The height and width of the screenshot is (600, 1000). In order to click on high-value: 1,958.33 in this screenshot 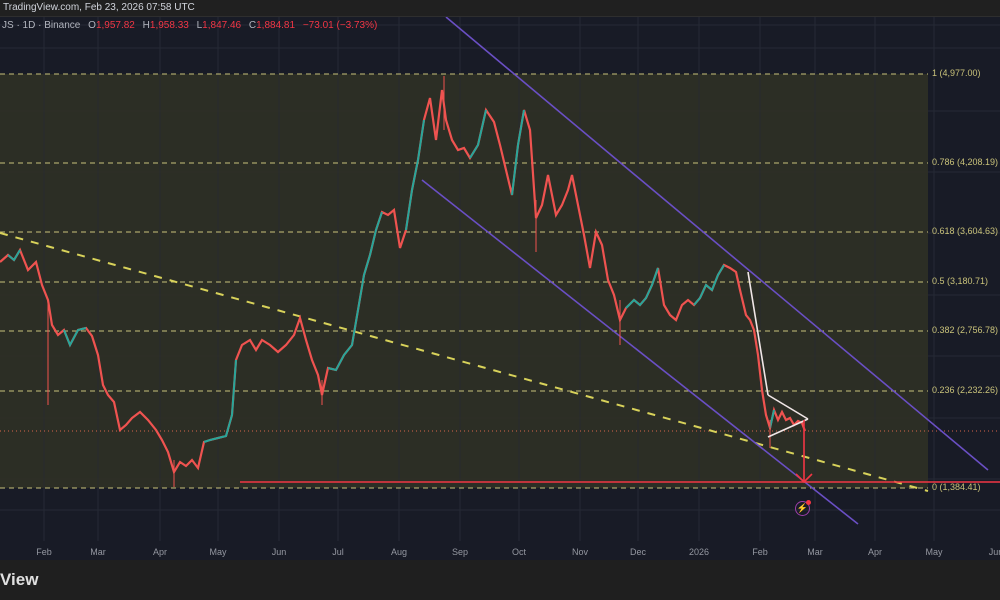, I will do `click(169, 25)`.